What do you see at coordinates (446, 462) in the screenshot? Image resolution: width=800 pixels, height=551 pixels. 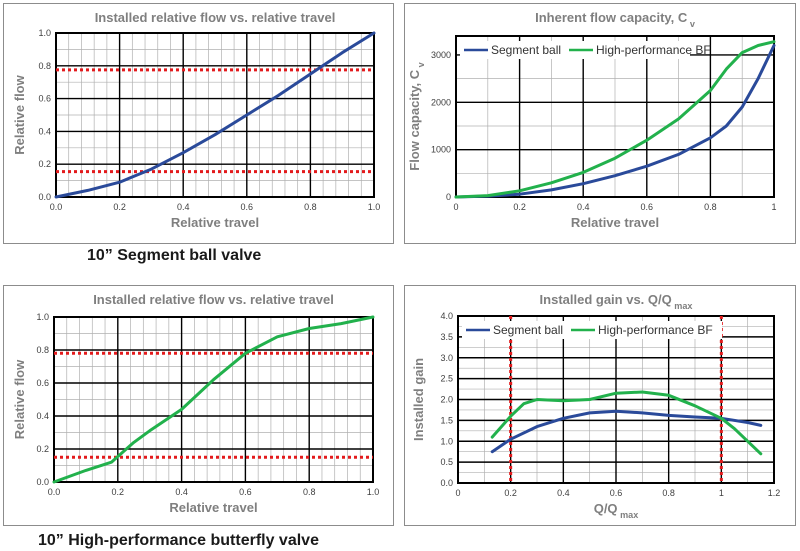 I see `y-tick-label: 0.5` at bounding box center [446, 462].